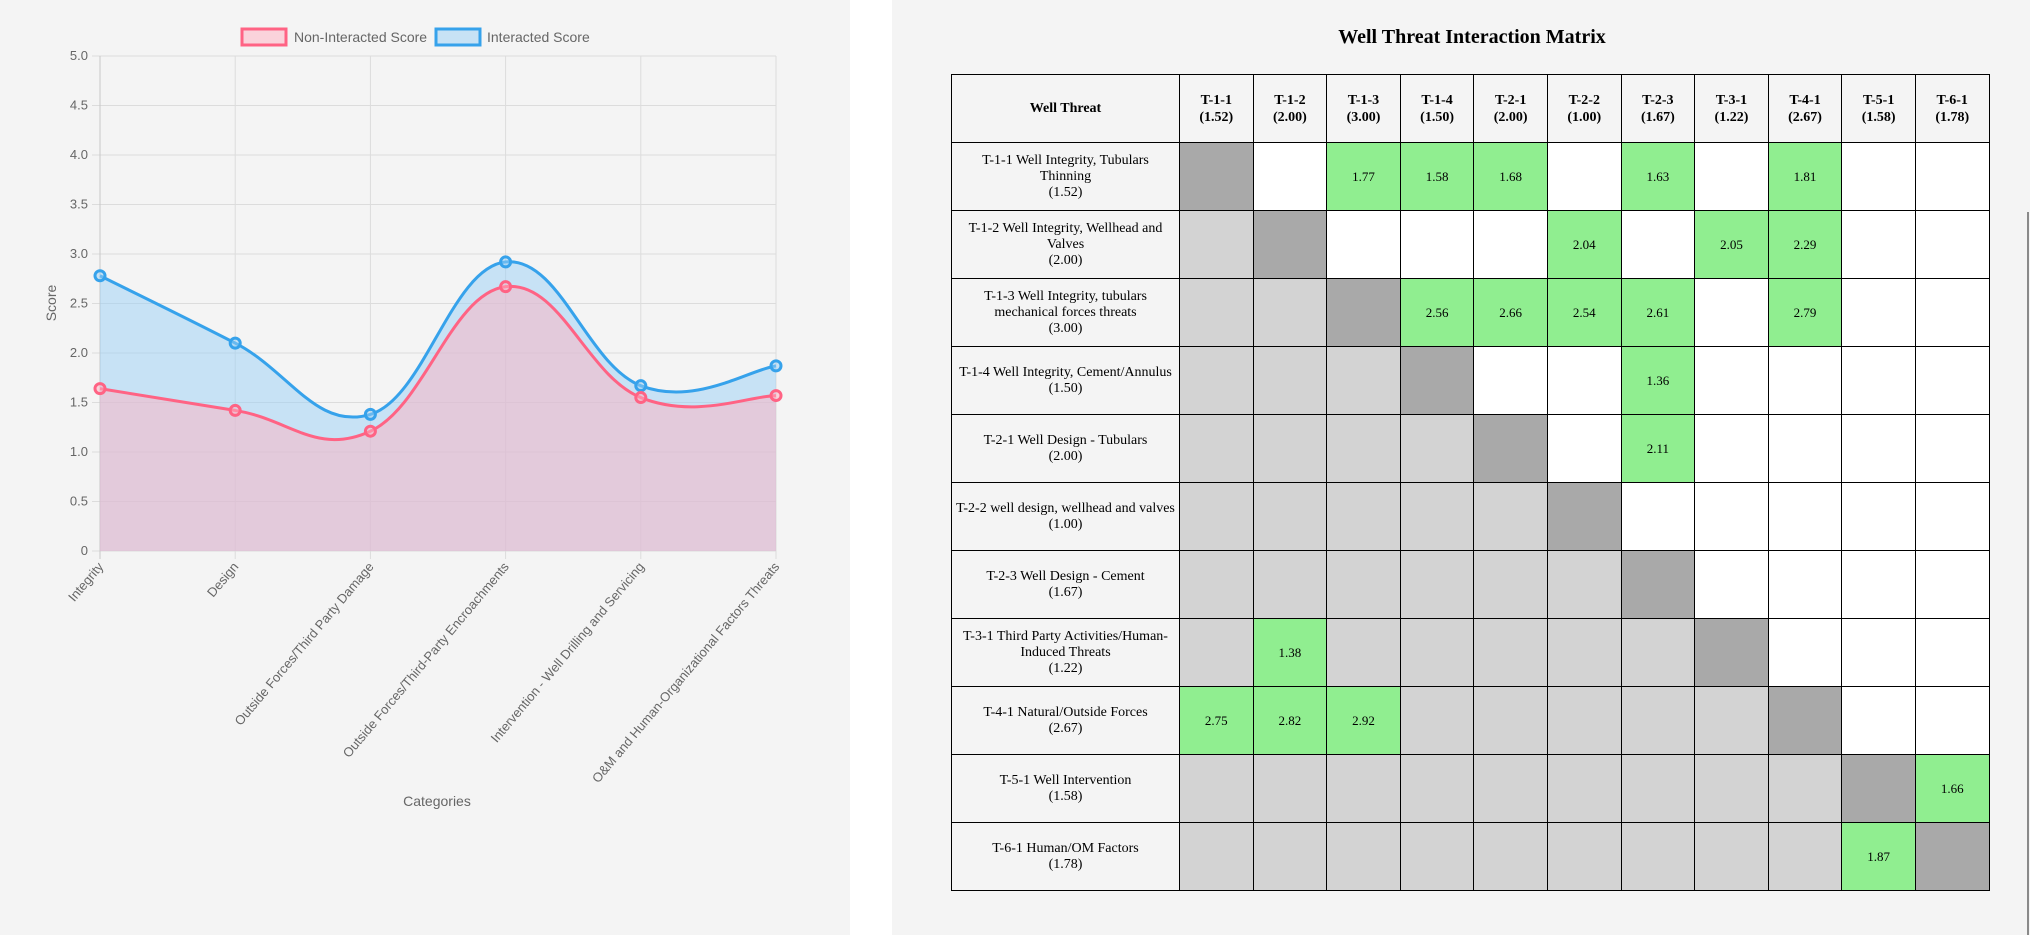 This screenshot has height=935, width=2030. Describe the element at coordinates (1952, 100) in the screenshot. I see `column-header-id: T-6-1` at that location.